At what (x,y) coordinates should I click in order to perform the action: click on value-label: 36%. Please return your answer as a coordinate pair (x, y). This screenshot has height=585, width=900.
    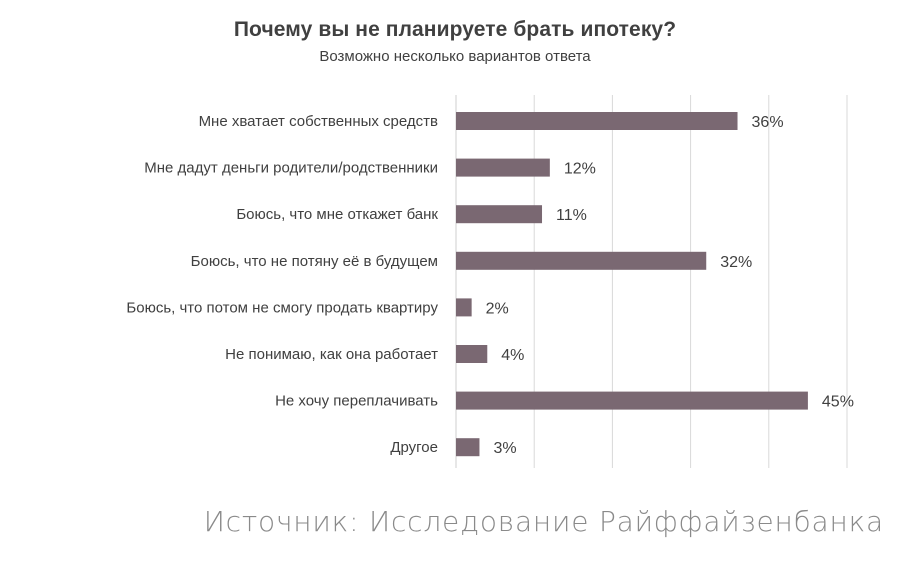
    Looking at the image, I should click on (768, 122).